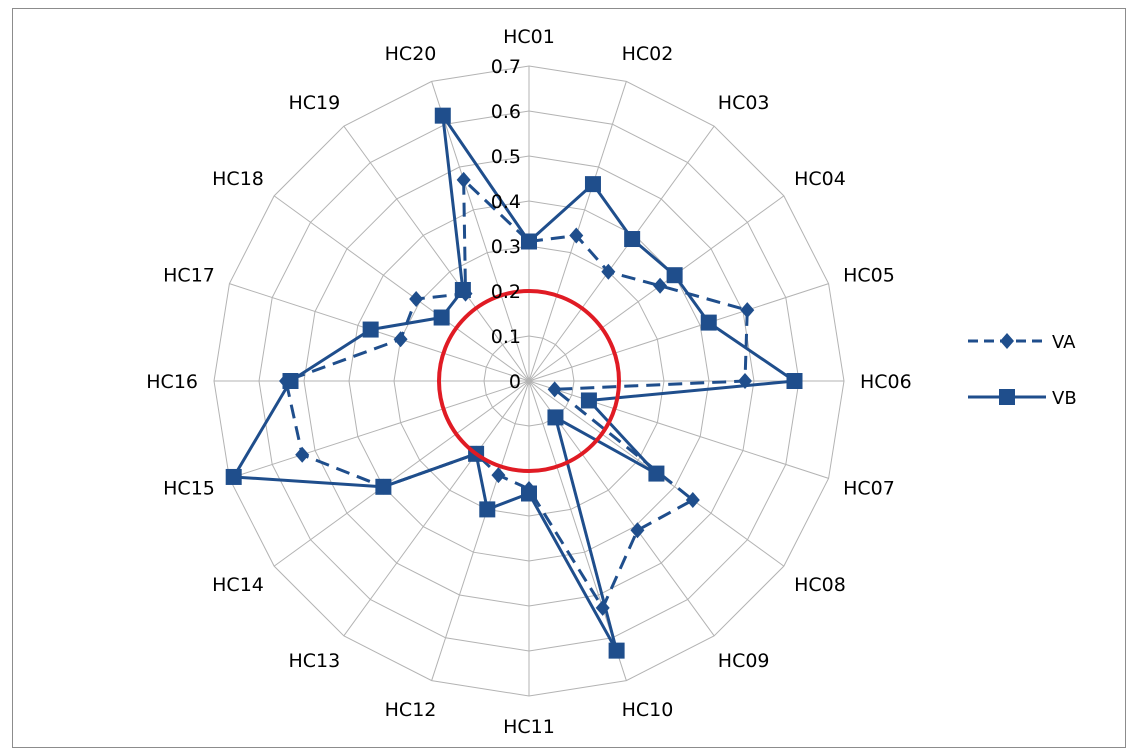 The image size is (1129, 751). Describe the element at coordinates (1064, 342) in the screenshot. I see `legend-label-va: VA` at that location.